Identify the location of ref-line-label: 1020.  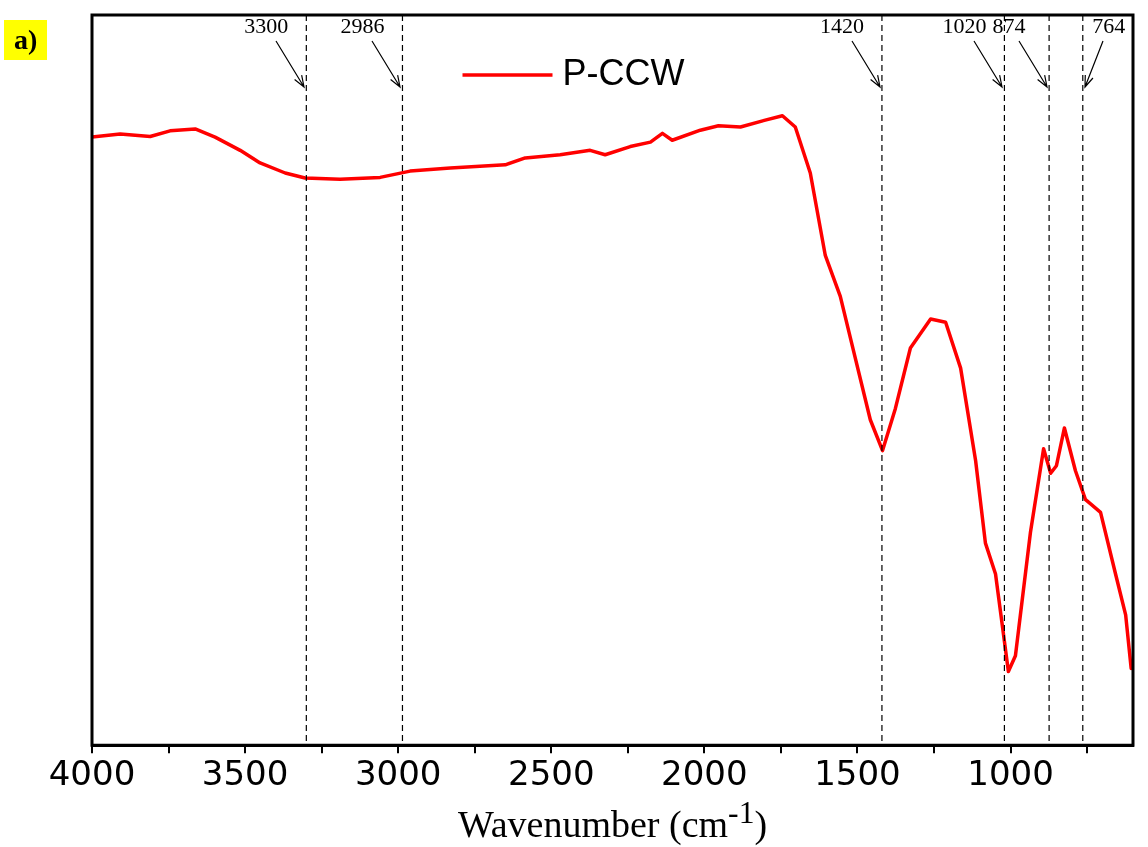
(964, 25).